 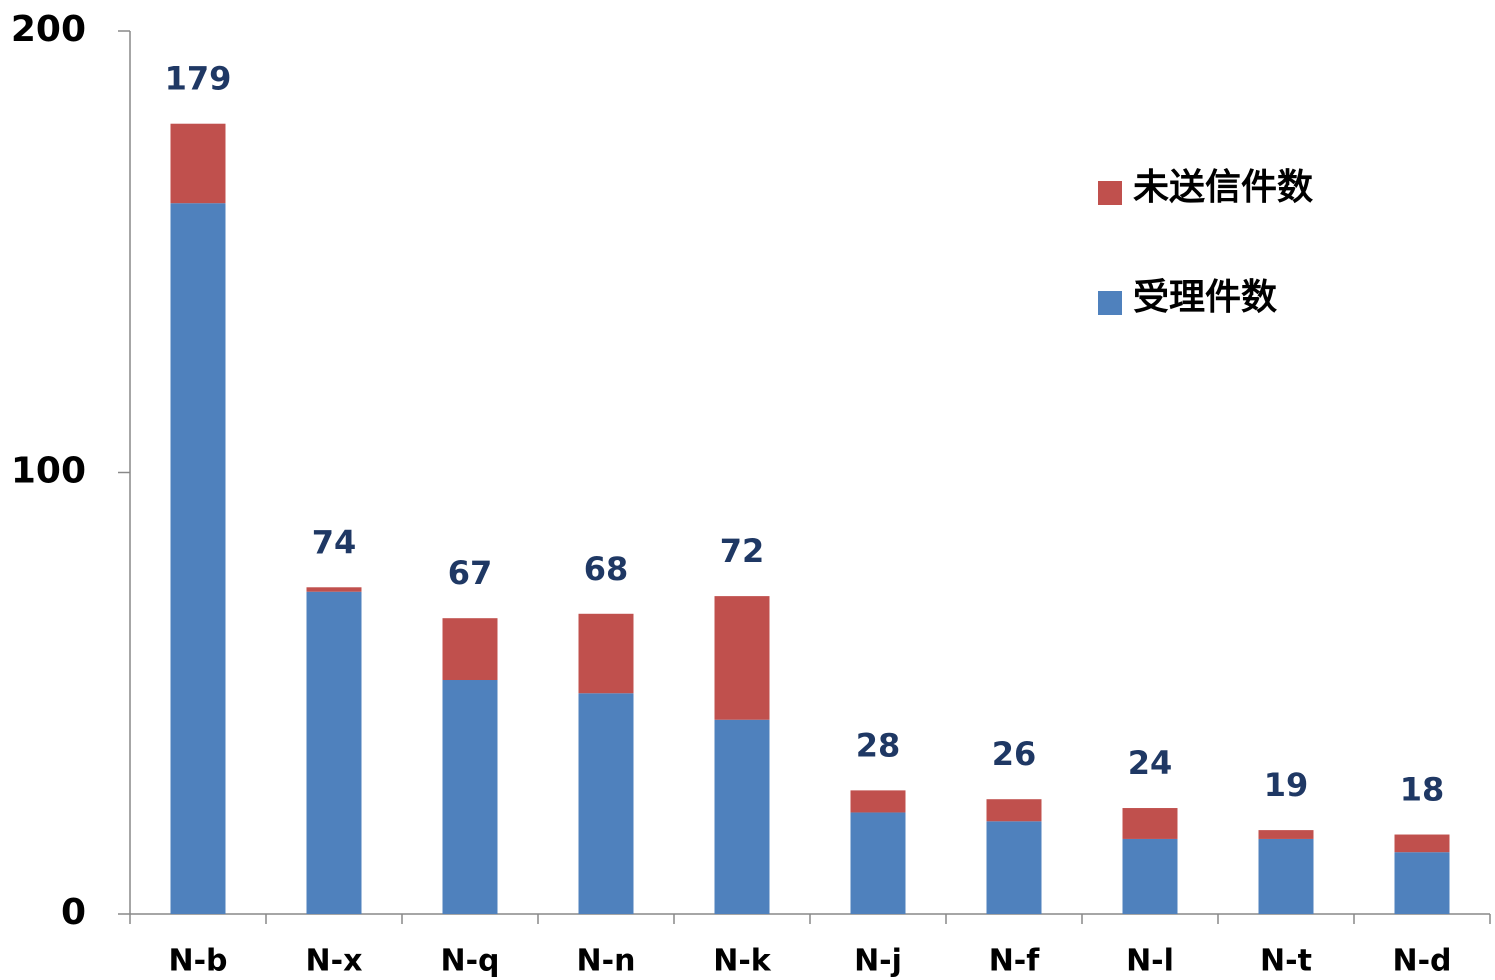 I want to click on x-tick-label: N-x, so click(x=334, y=961).